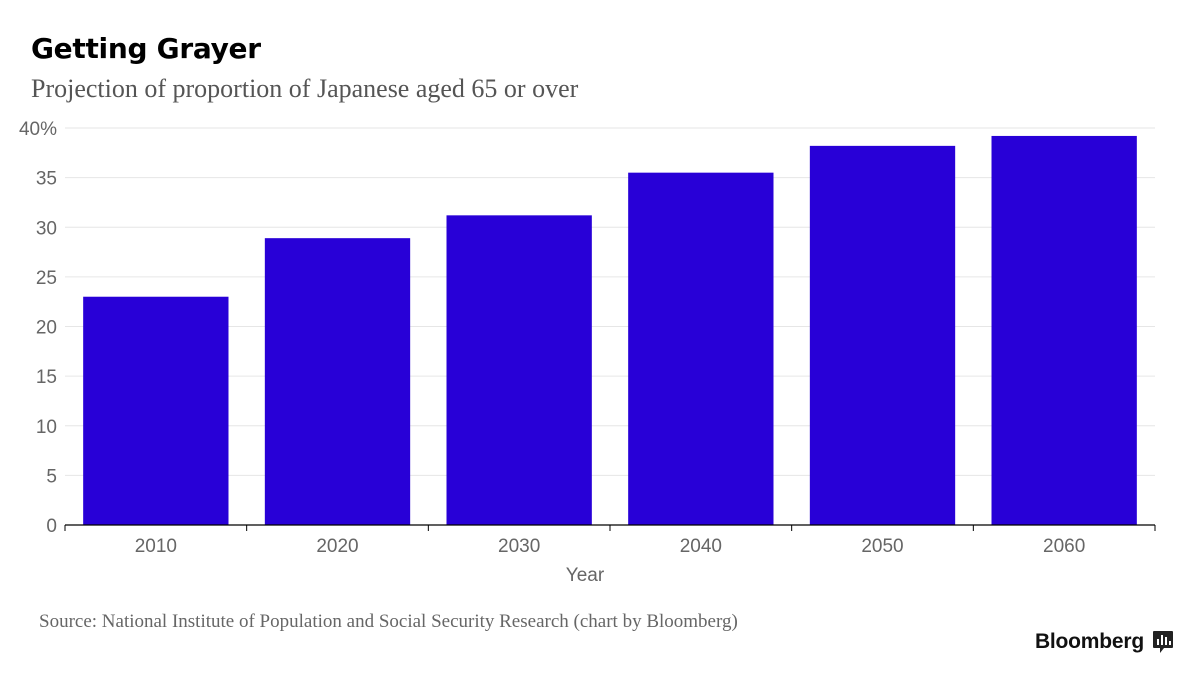 Image resolution: width=1200 pixels, height=681 pixels. I want to click on bar-2050, so click(882, 335).